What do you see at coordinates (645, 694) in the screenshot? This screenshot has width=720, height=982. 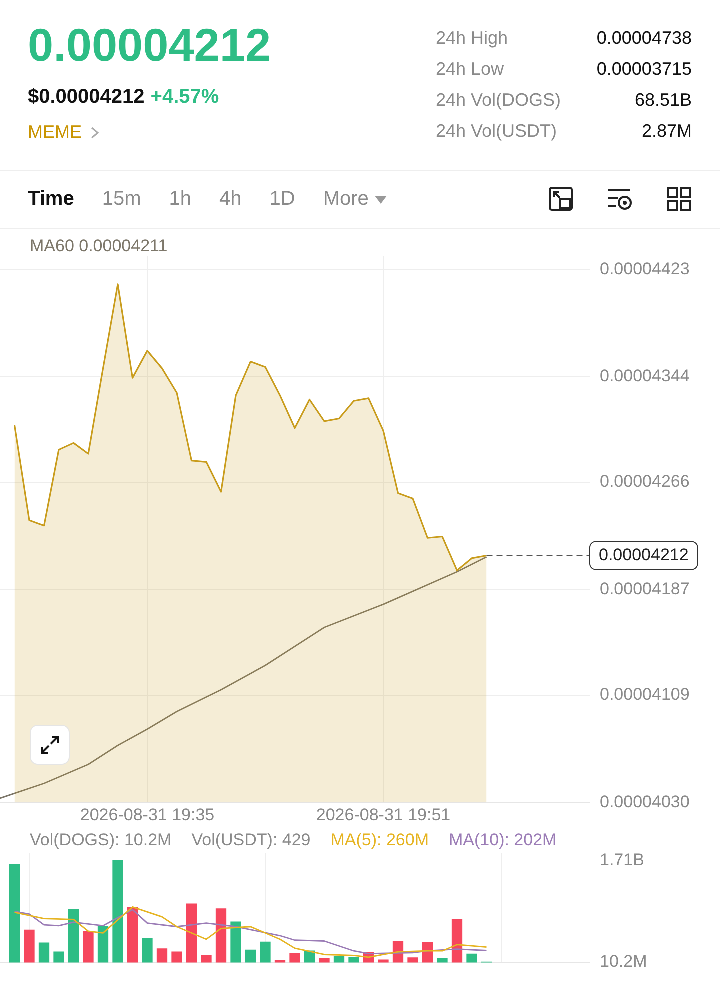 I see `y-tick-label: 0.00004109` at bounding box center [645, 694].